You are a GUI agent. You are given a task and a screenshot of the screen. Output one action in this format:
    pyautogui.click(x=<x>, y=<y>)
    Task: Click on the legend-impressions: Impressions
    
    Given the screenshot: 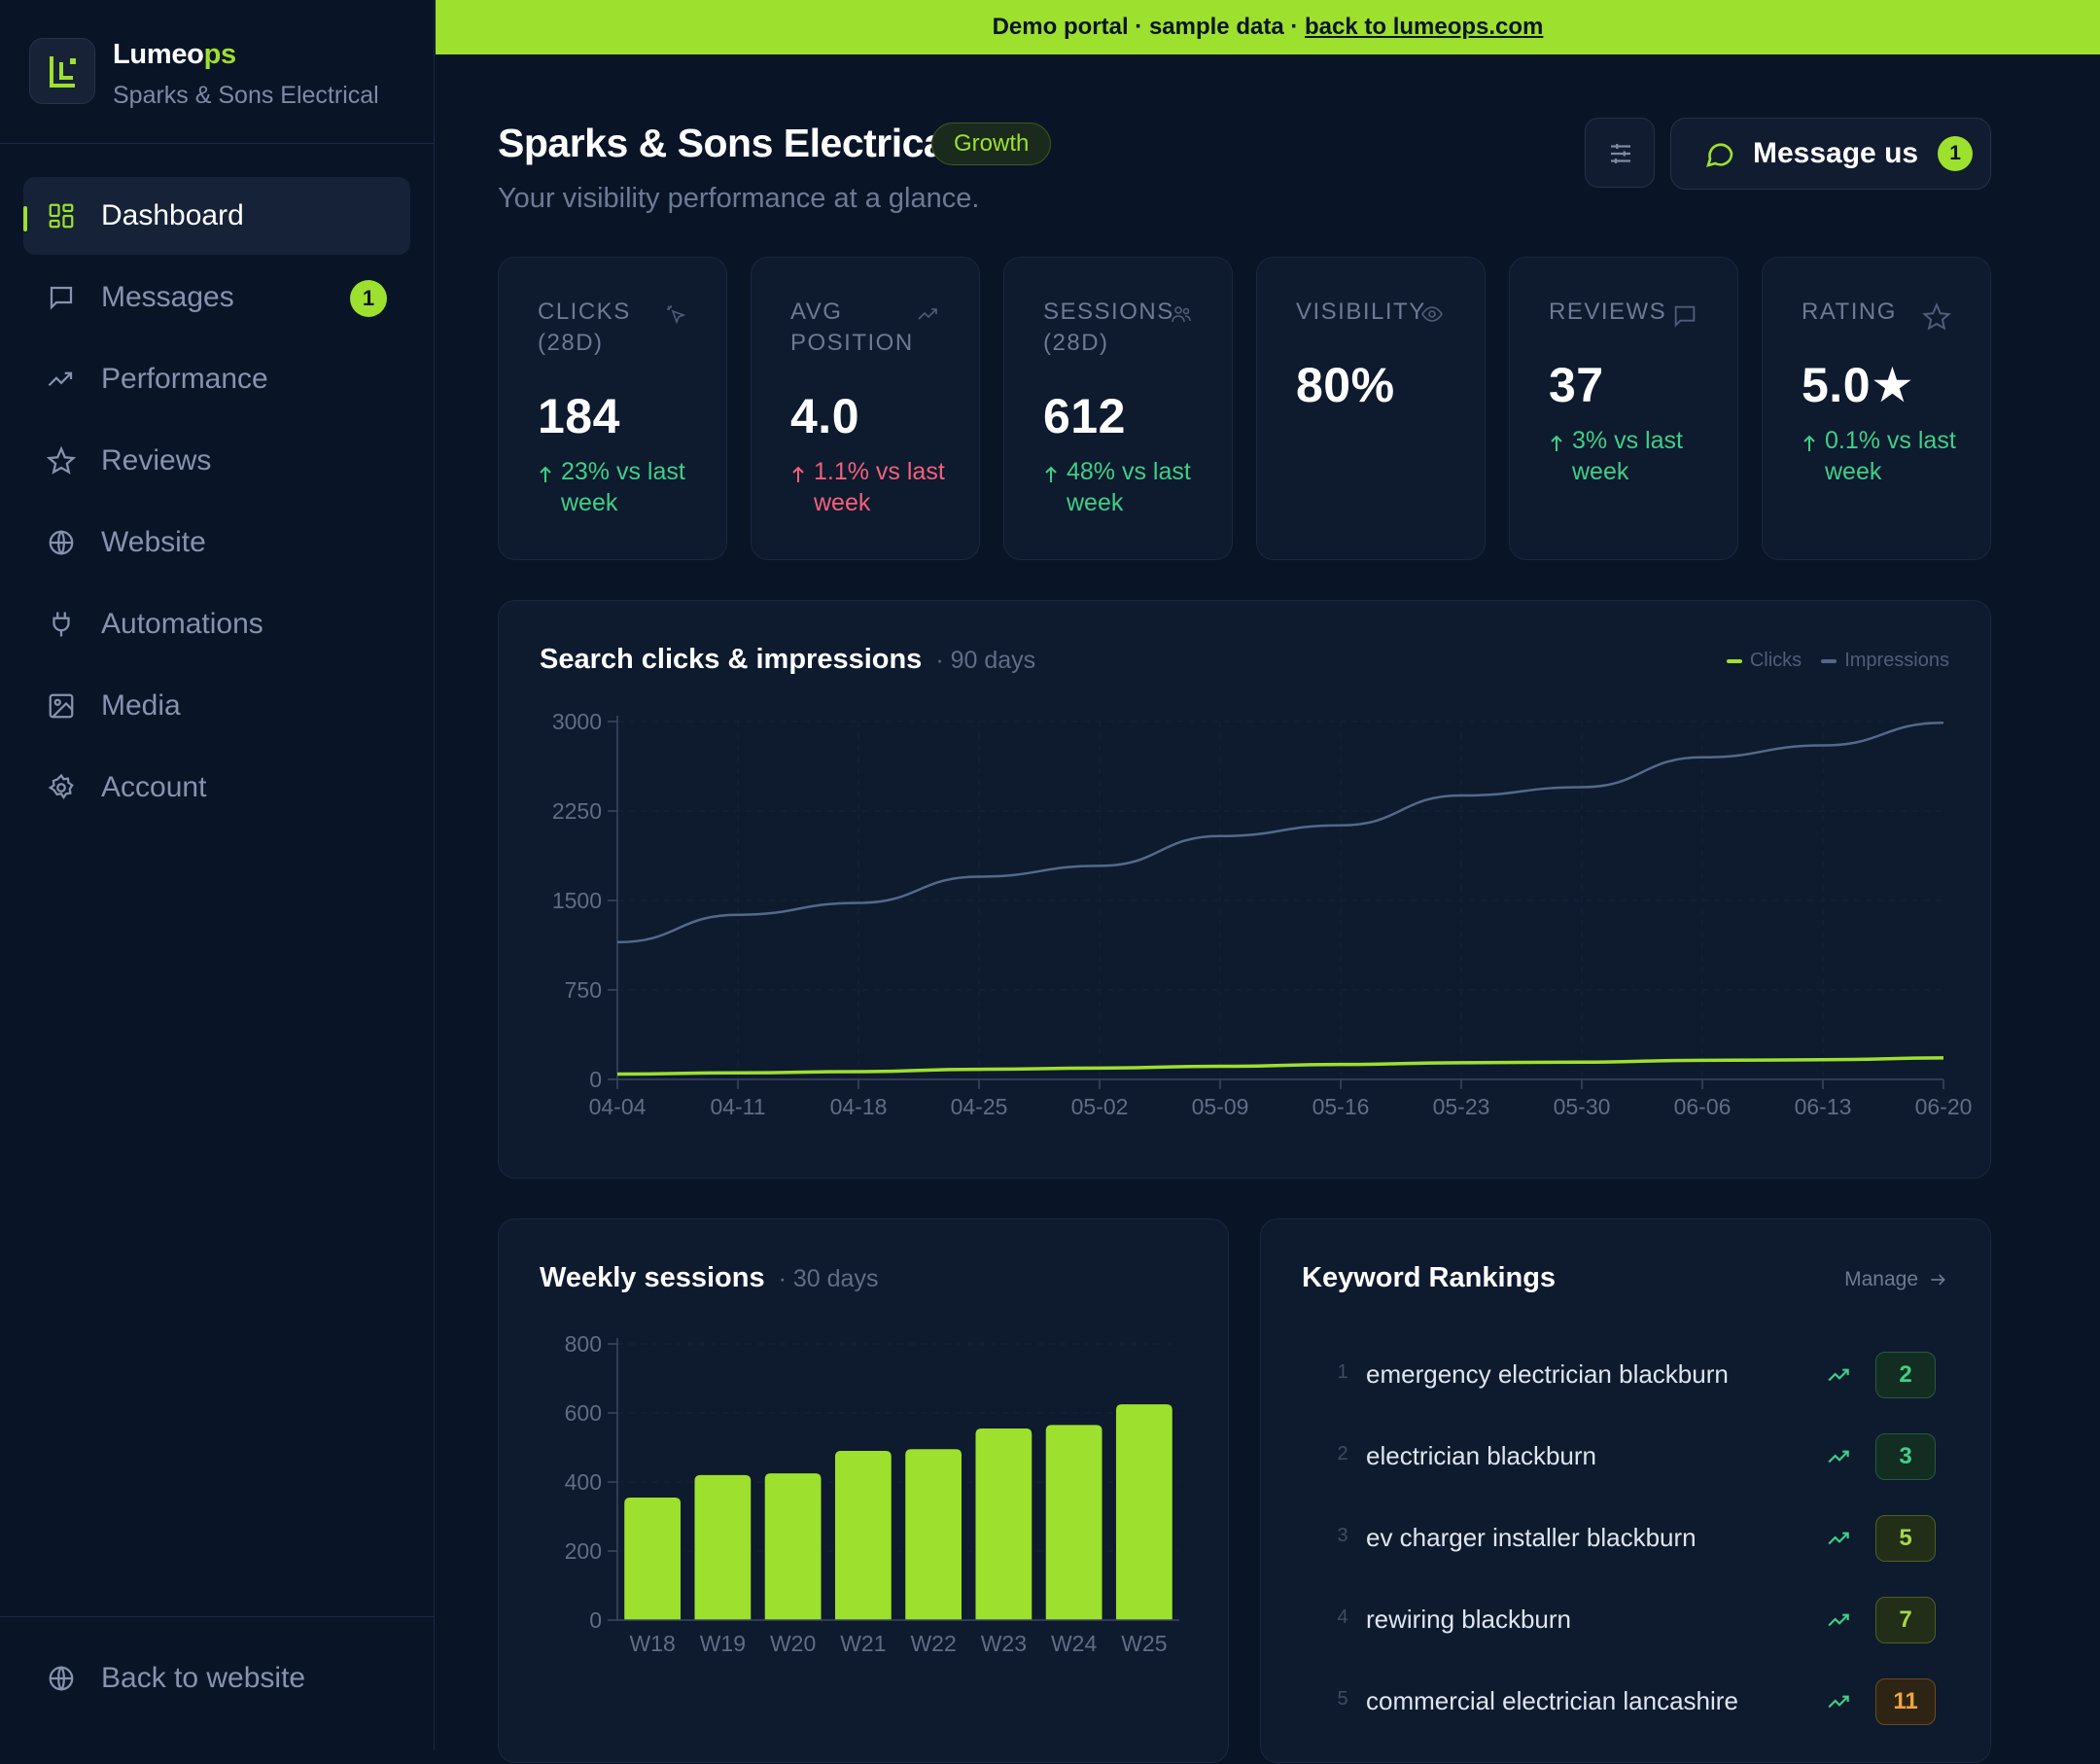 What is the action you would take?
    pyautogui.click(x=1885, y=661)
    